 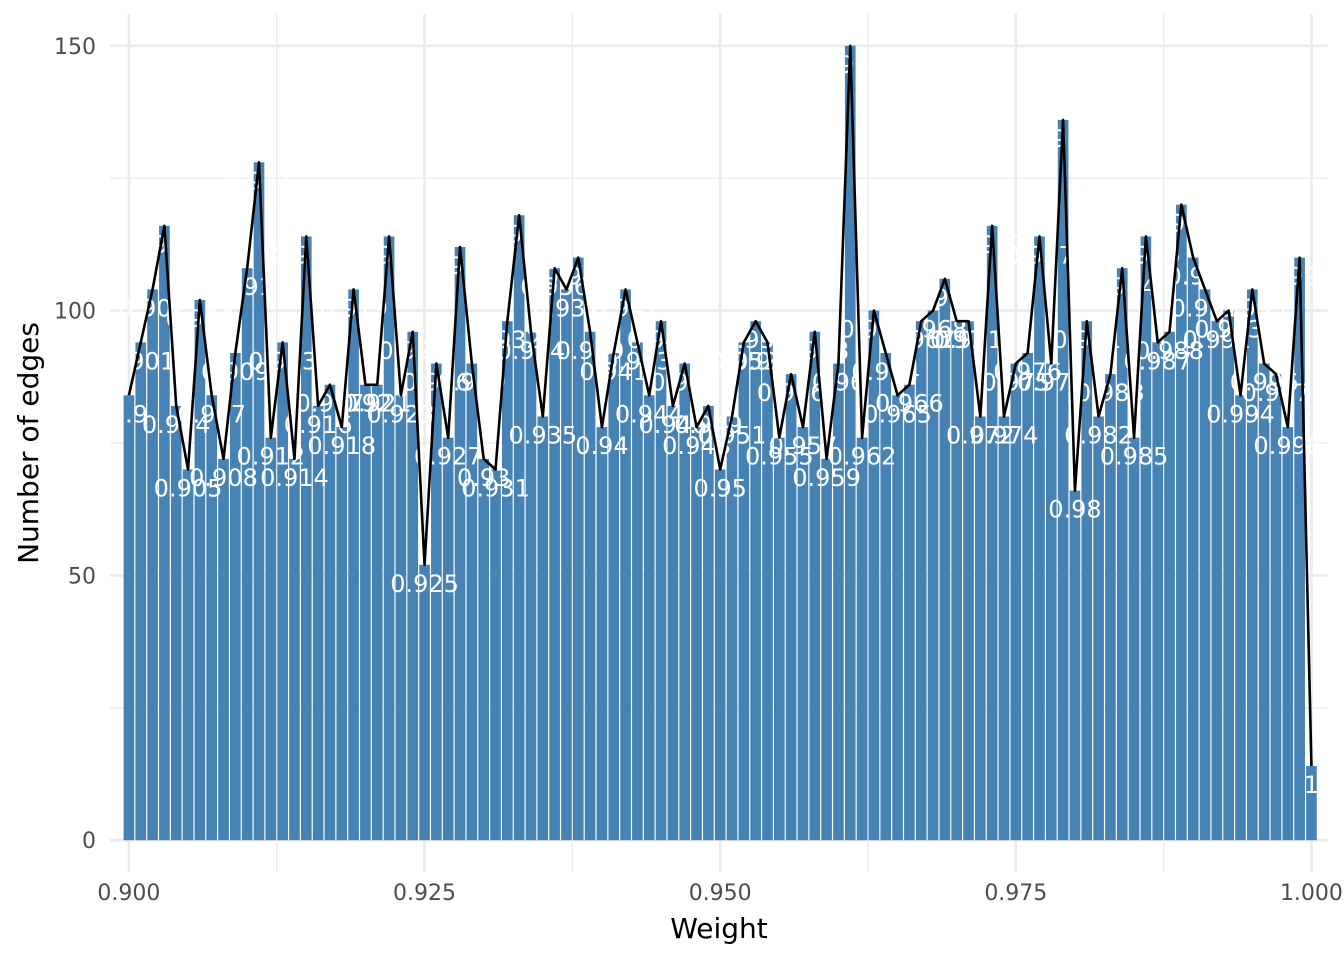 What do you see at coordinates (719, 928) in the screenshot?
I see `x-axis-title: Weight` at bounding box center [719, 928].